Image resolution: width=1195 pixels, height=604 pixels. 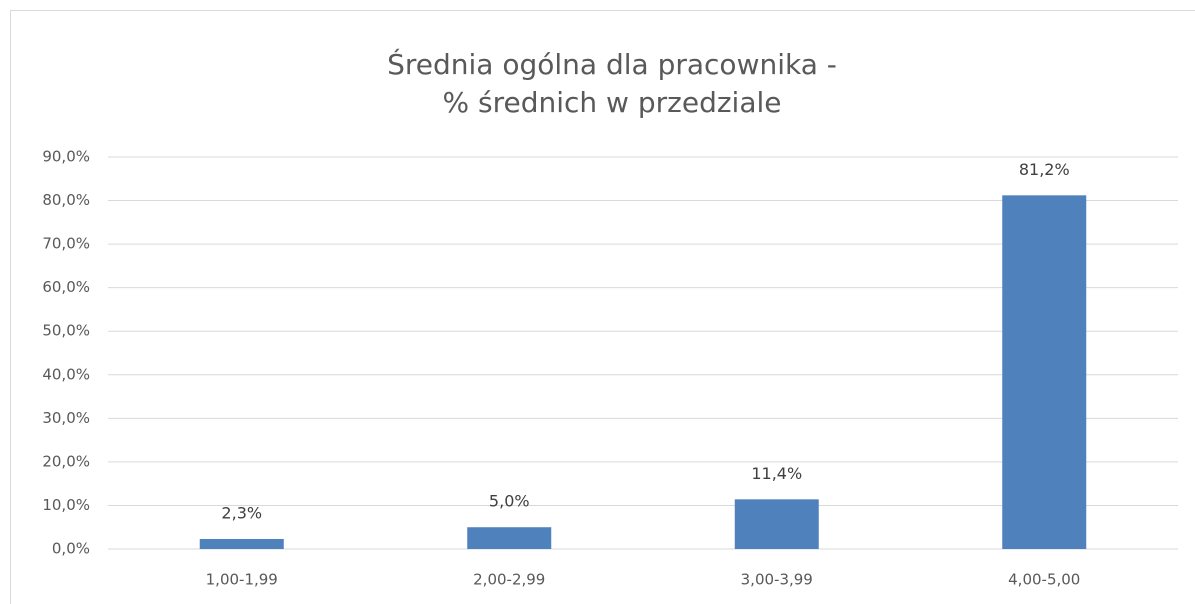 I want to click on data-label: 11,4%, so click(x=776, y=473).